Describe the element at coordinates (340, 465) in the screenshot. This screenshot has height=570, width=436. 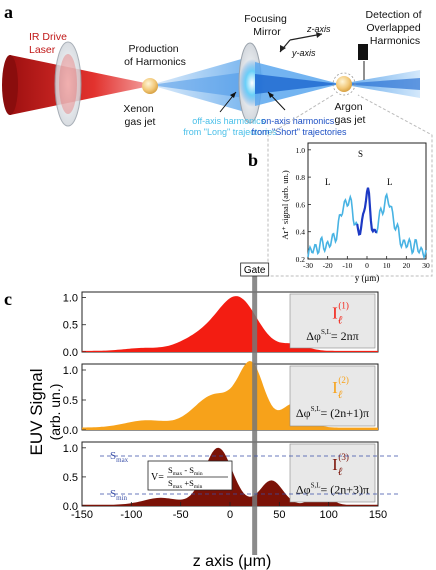
I see `intensity-label: Iℓ(3)` at that location.